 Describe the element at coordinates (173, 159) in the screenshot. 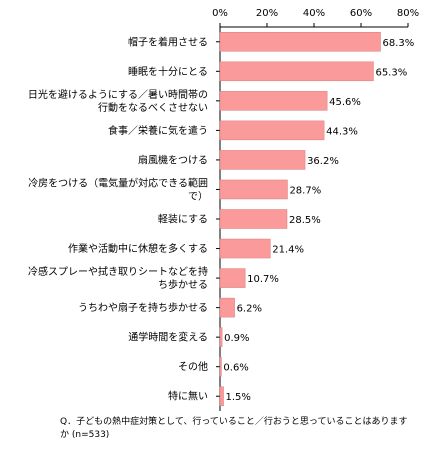

I see `category-label: 扇風機をつける` at that location.